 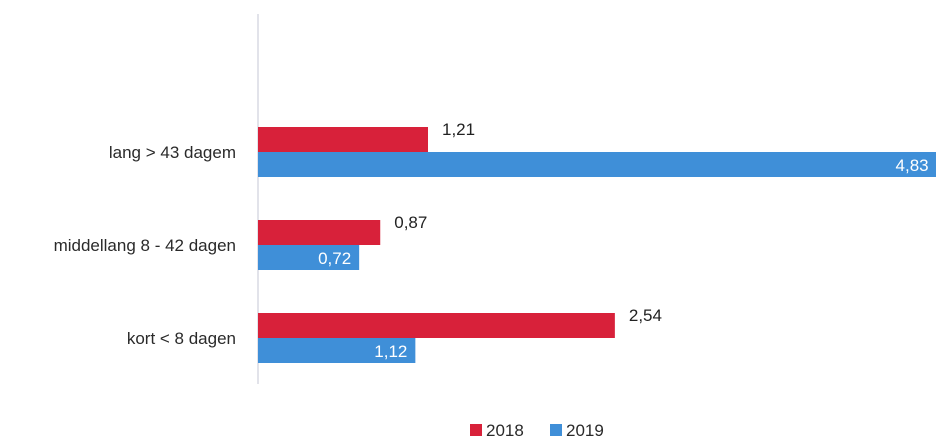 What do you see at coordinates (436, 325) in the screenshot?
I see `bar-2018-kort-8-dagen` at bounding box center [436, 325].